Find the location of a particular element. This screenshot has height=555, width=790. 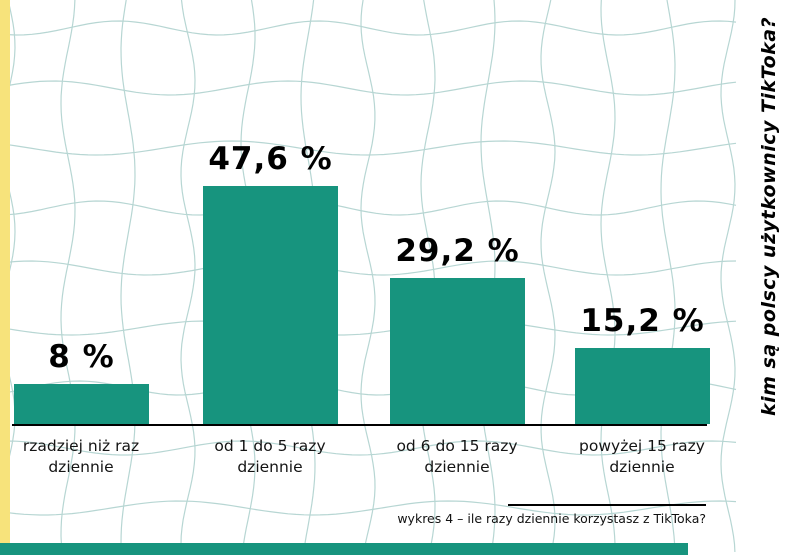

category-label-2: od 1 do 5 razy dziennie is located at coordinates (270, 456).